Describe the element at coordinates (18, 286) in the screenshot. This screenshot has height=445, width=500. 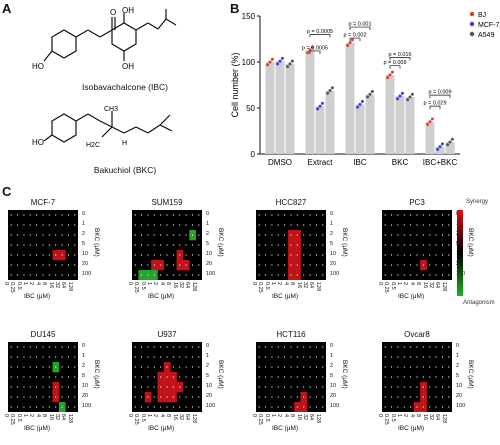
I see `heatmap-x-tick: 0.5` at that location.